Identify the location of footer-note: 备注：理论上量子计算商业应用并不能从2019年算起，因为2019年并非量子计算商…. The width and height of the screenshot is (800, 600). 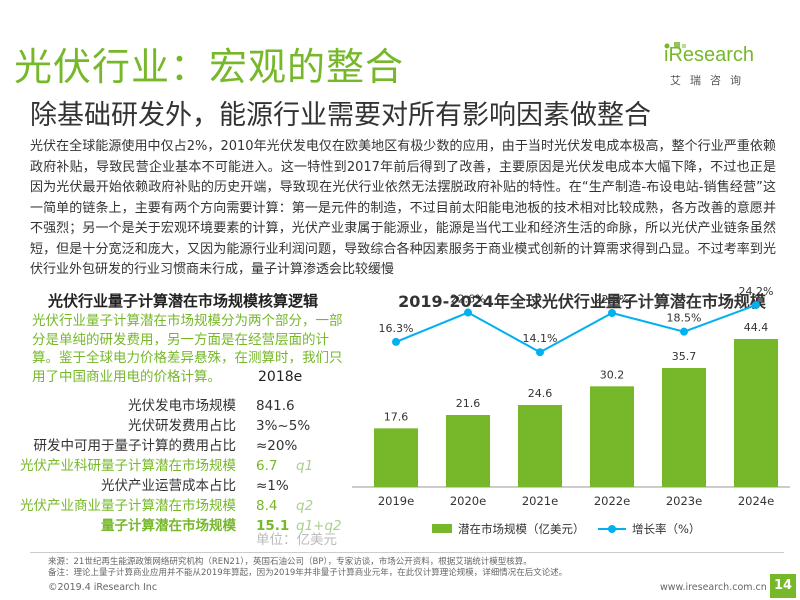
(308, 573).